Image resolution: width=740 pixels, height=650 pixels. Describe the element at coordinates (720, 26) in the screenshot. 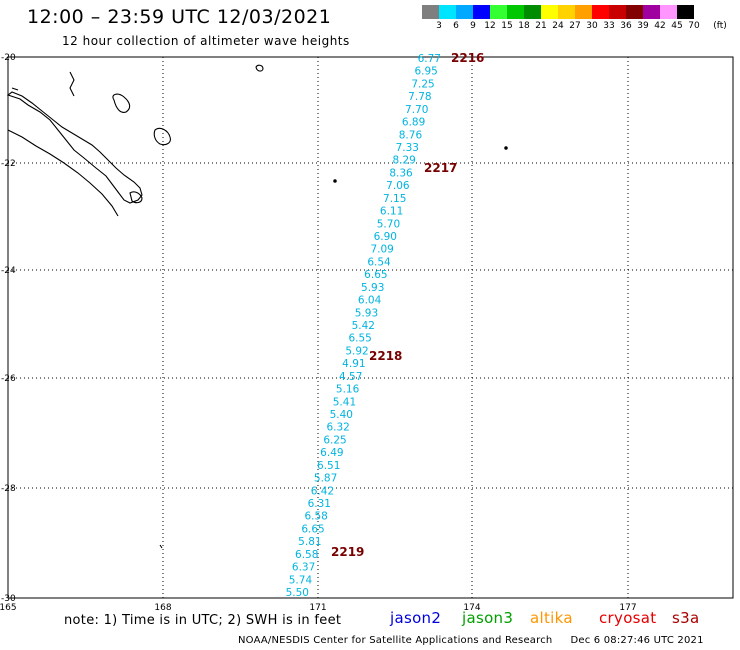

I see `color-scale-unit-label: (ft)` at that location.